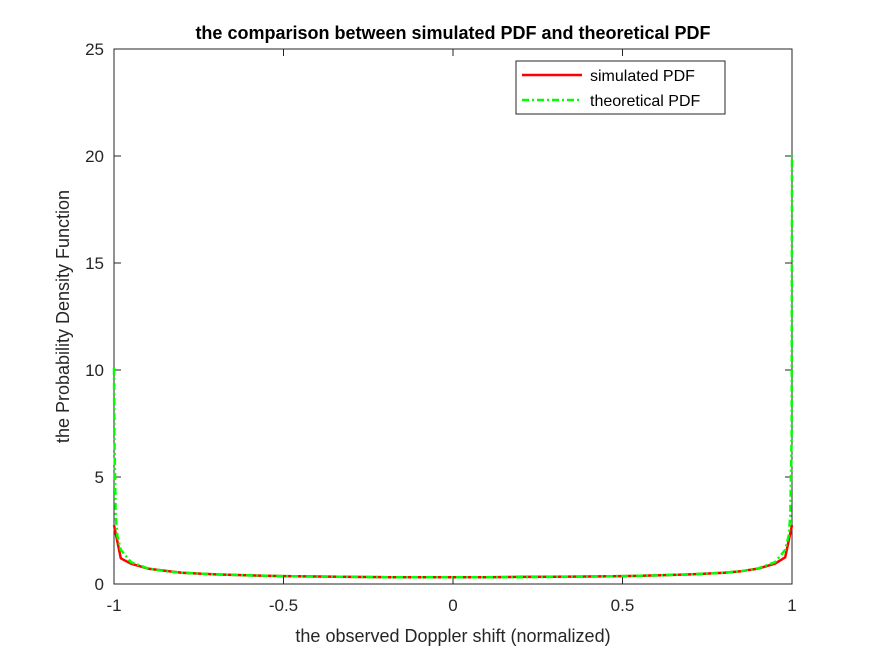 The width and height of the screenshot is (875, 656). Describe the element at coordinates (452, 636) in the screenshot. I see `x-axis-label: the observed Doppler shift (normalized)` at that location.